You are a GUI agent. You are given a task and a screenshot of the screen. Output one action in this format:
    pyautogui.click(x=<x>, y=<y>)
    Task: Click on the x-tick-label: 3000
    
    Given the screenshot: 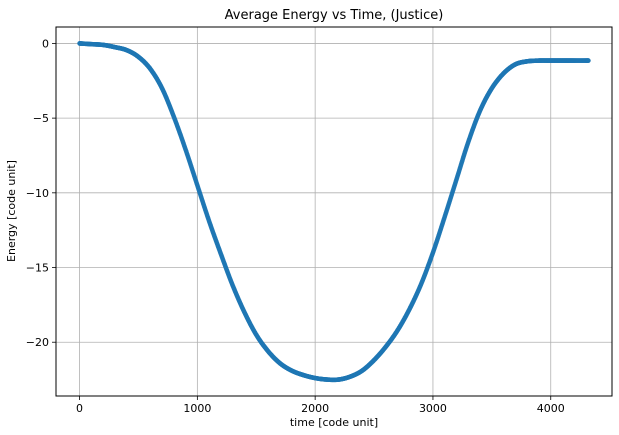 What is the action you would take?
    pyautogui.click(x=433, y=408)
    